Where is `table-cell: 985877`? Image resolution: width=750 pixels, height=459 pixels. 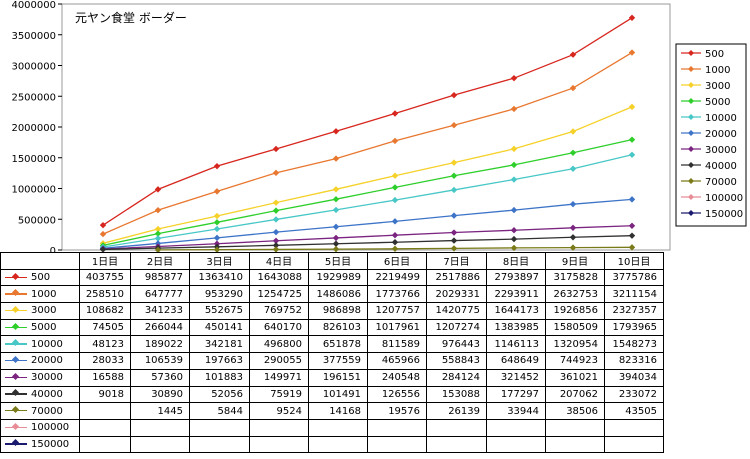
table-cell: 985877 is located at coordinates (160, 277).